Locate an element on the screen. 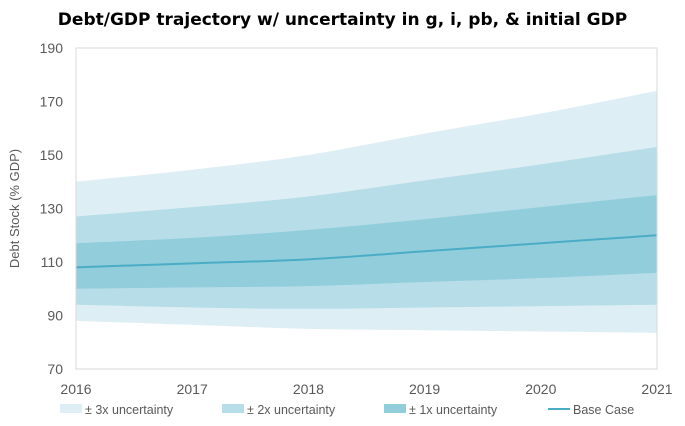 The width and height of the screenshot is (685, 426). x-tick-label: 2017 is located at coordinates (192, 389).